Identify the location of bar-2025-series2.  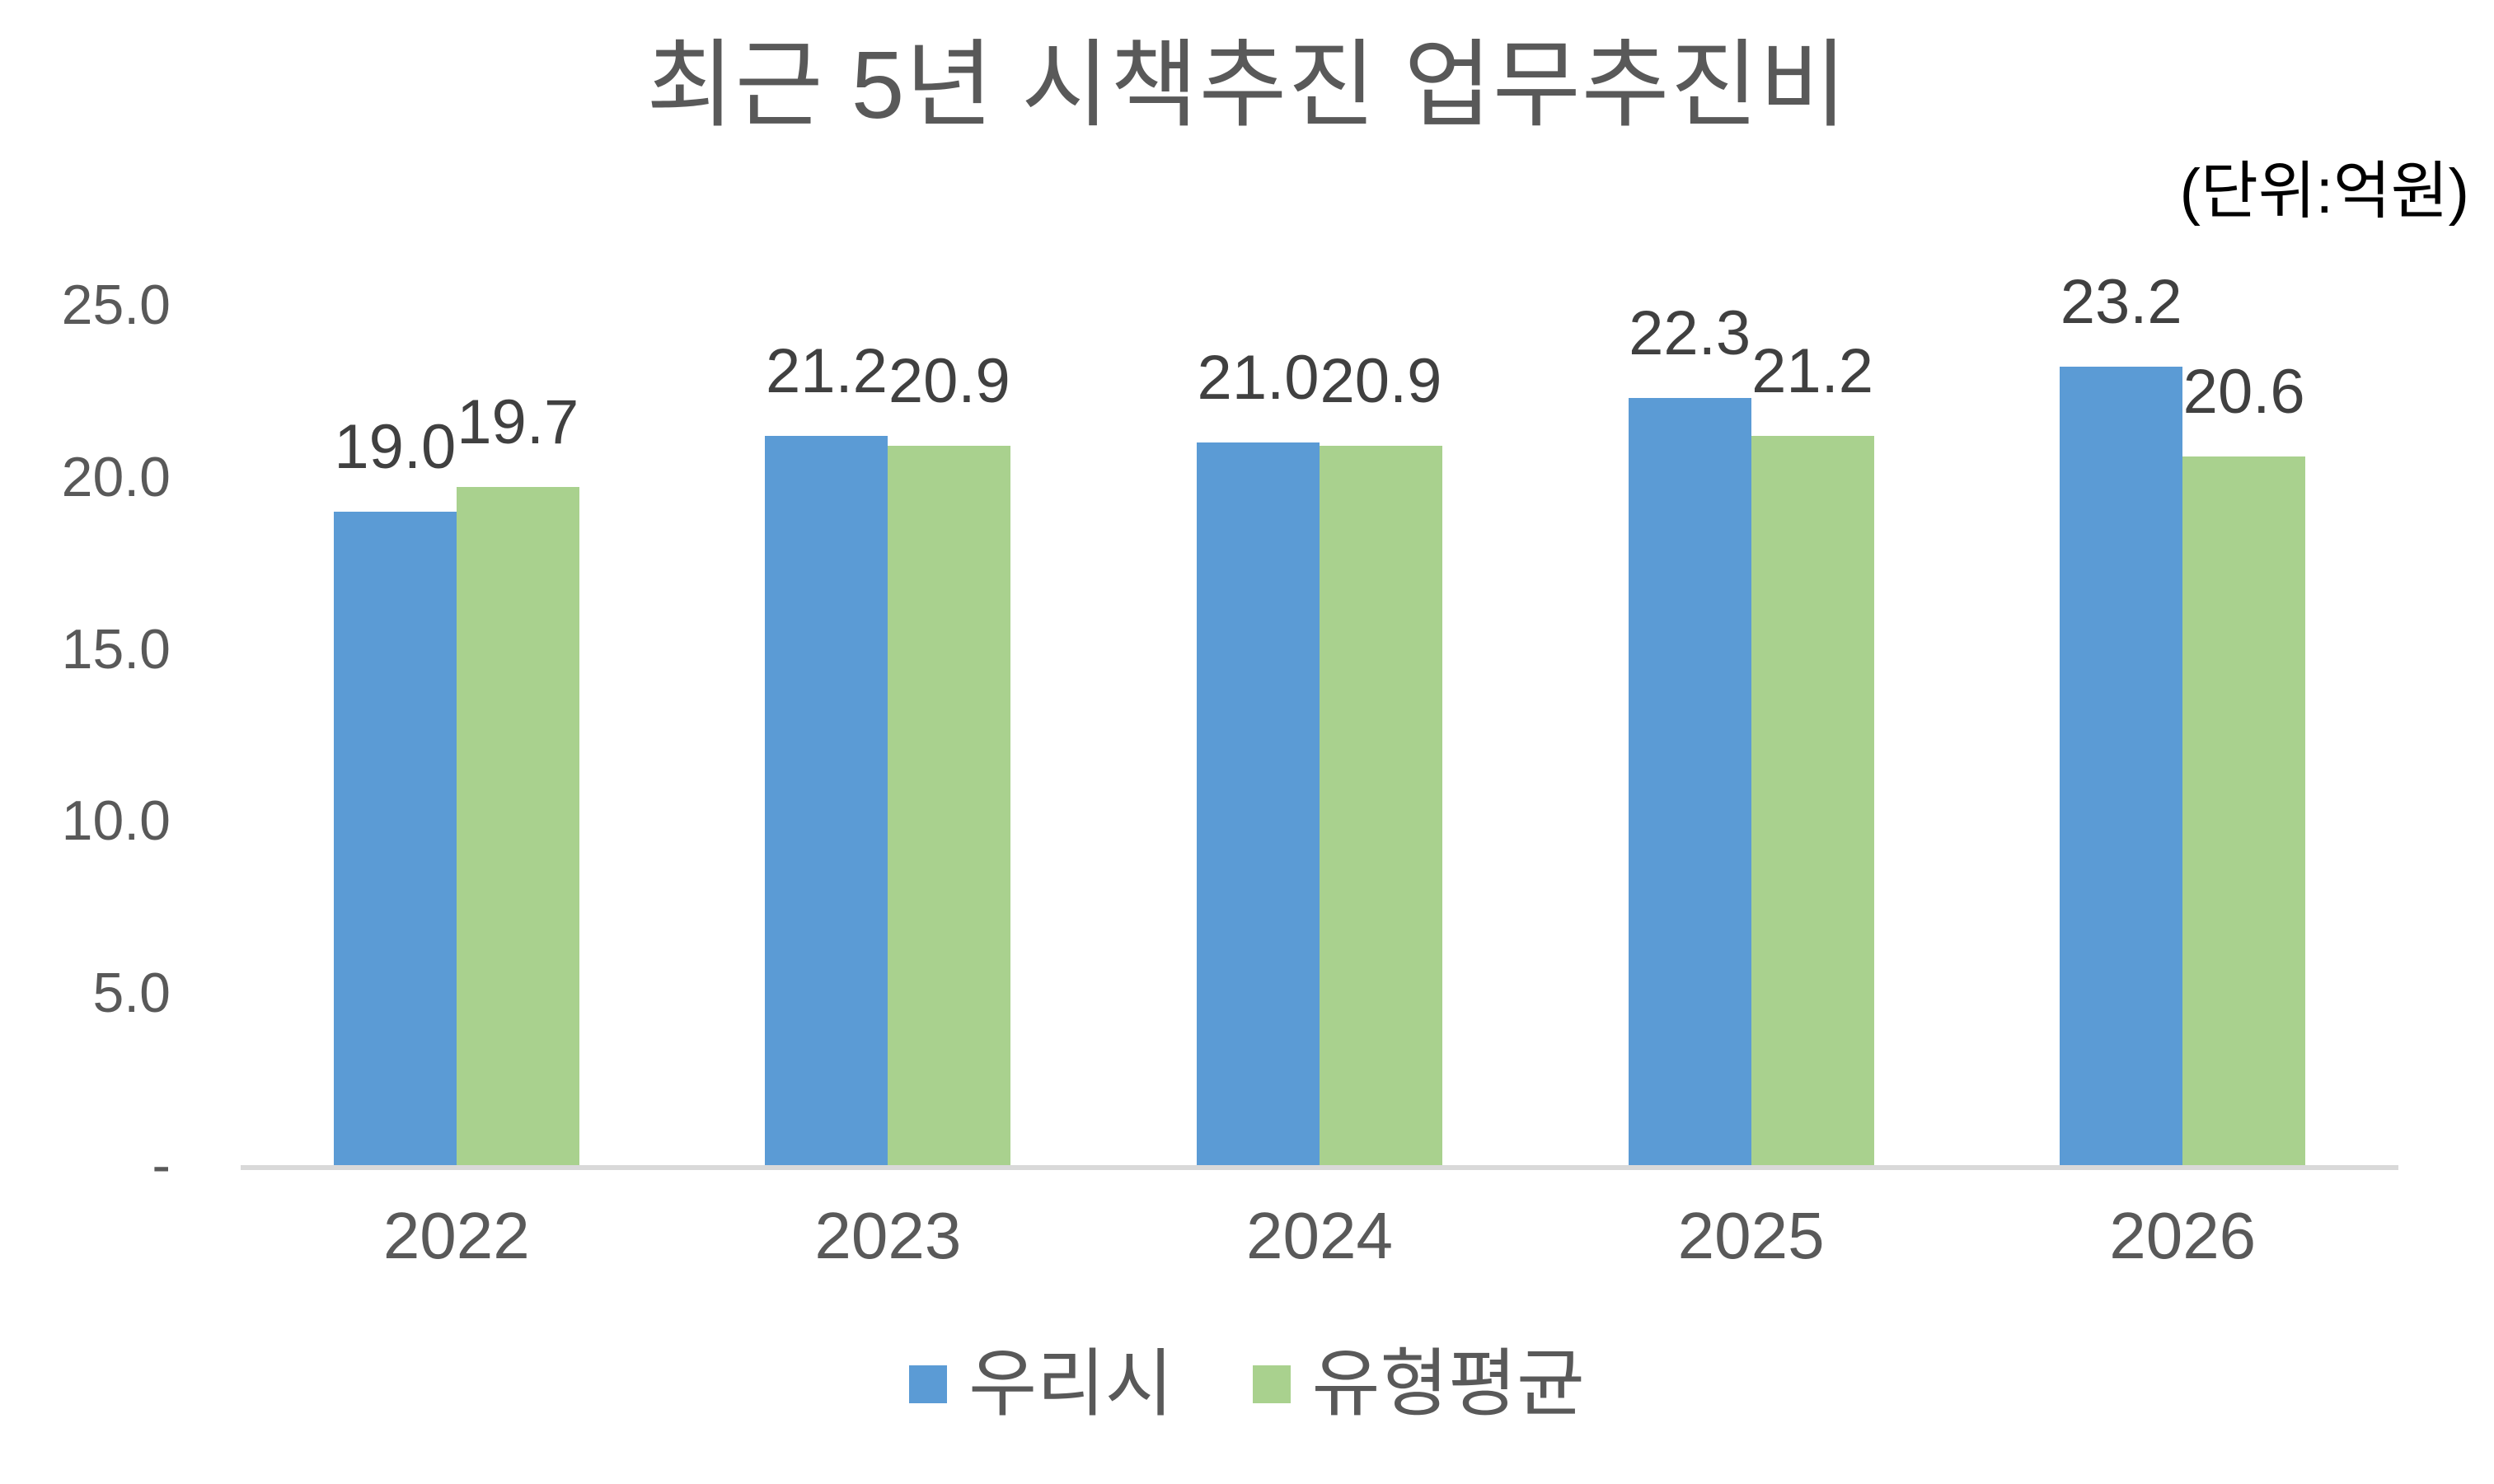
(1813, 800).